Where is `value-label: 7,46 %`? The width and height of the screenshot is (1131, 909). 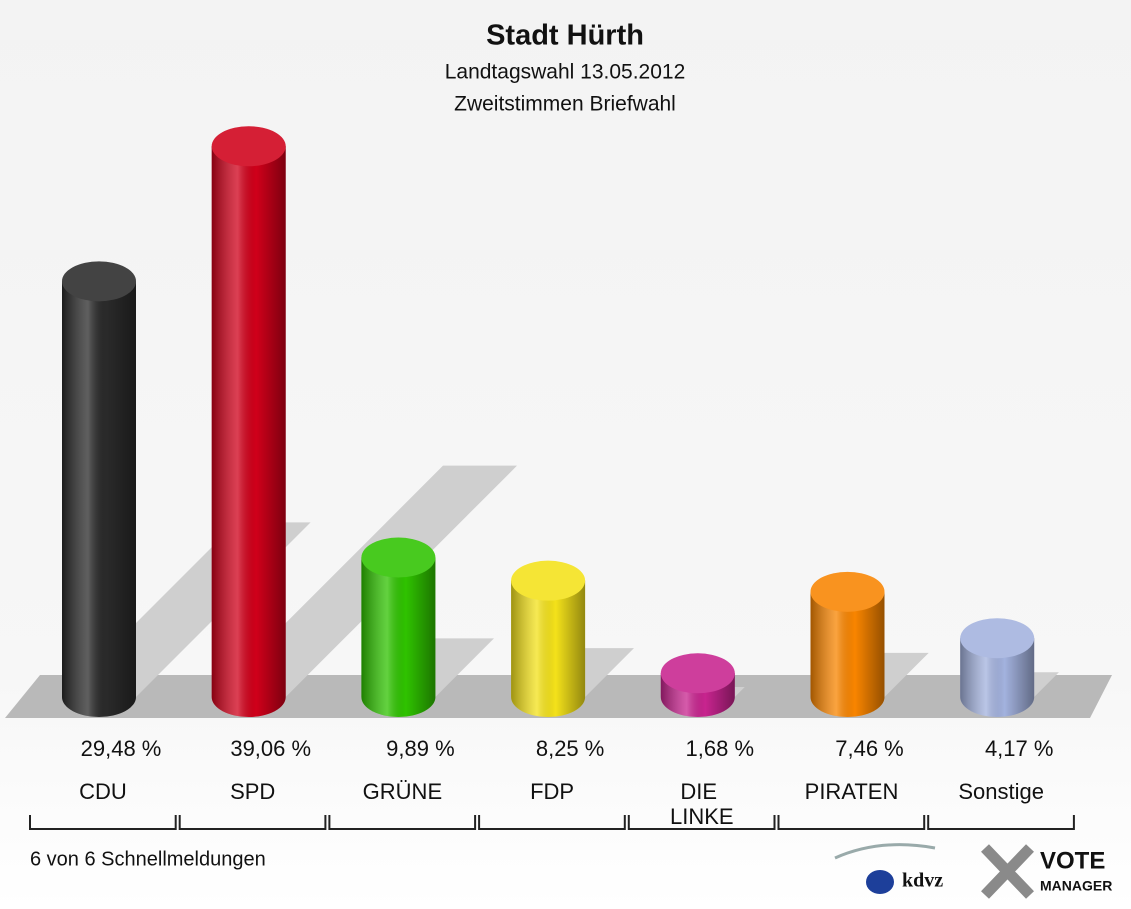 value-label: 7,46 % is located at coordinates (869, 748).